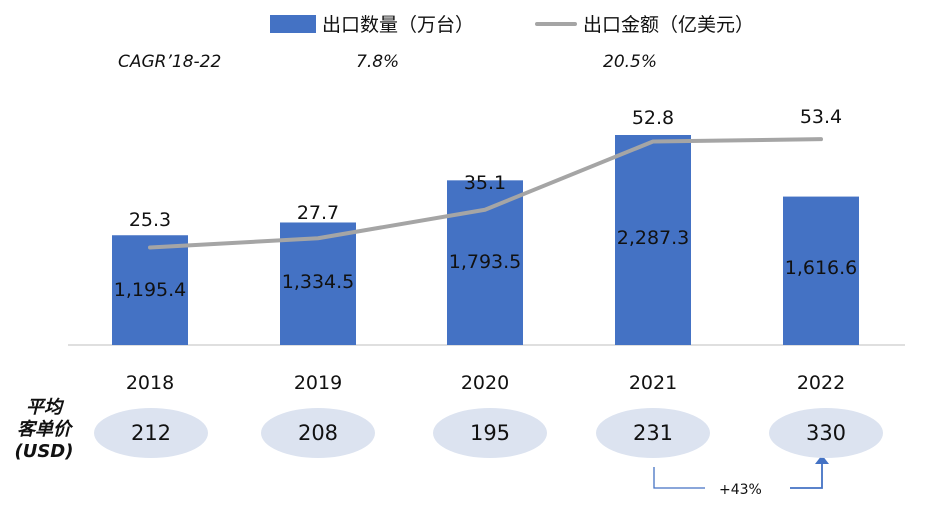 This screenshot has height=508, width=932. I want to click on bar-2022, so click(821, 270).